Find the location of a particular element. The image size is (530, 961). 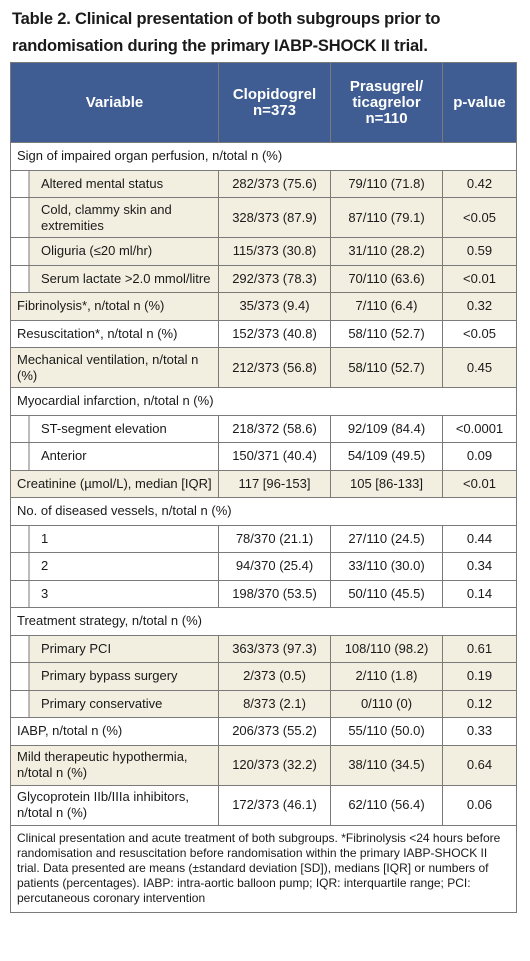

cell: 0.12 is located at coordinates (479, 703).